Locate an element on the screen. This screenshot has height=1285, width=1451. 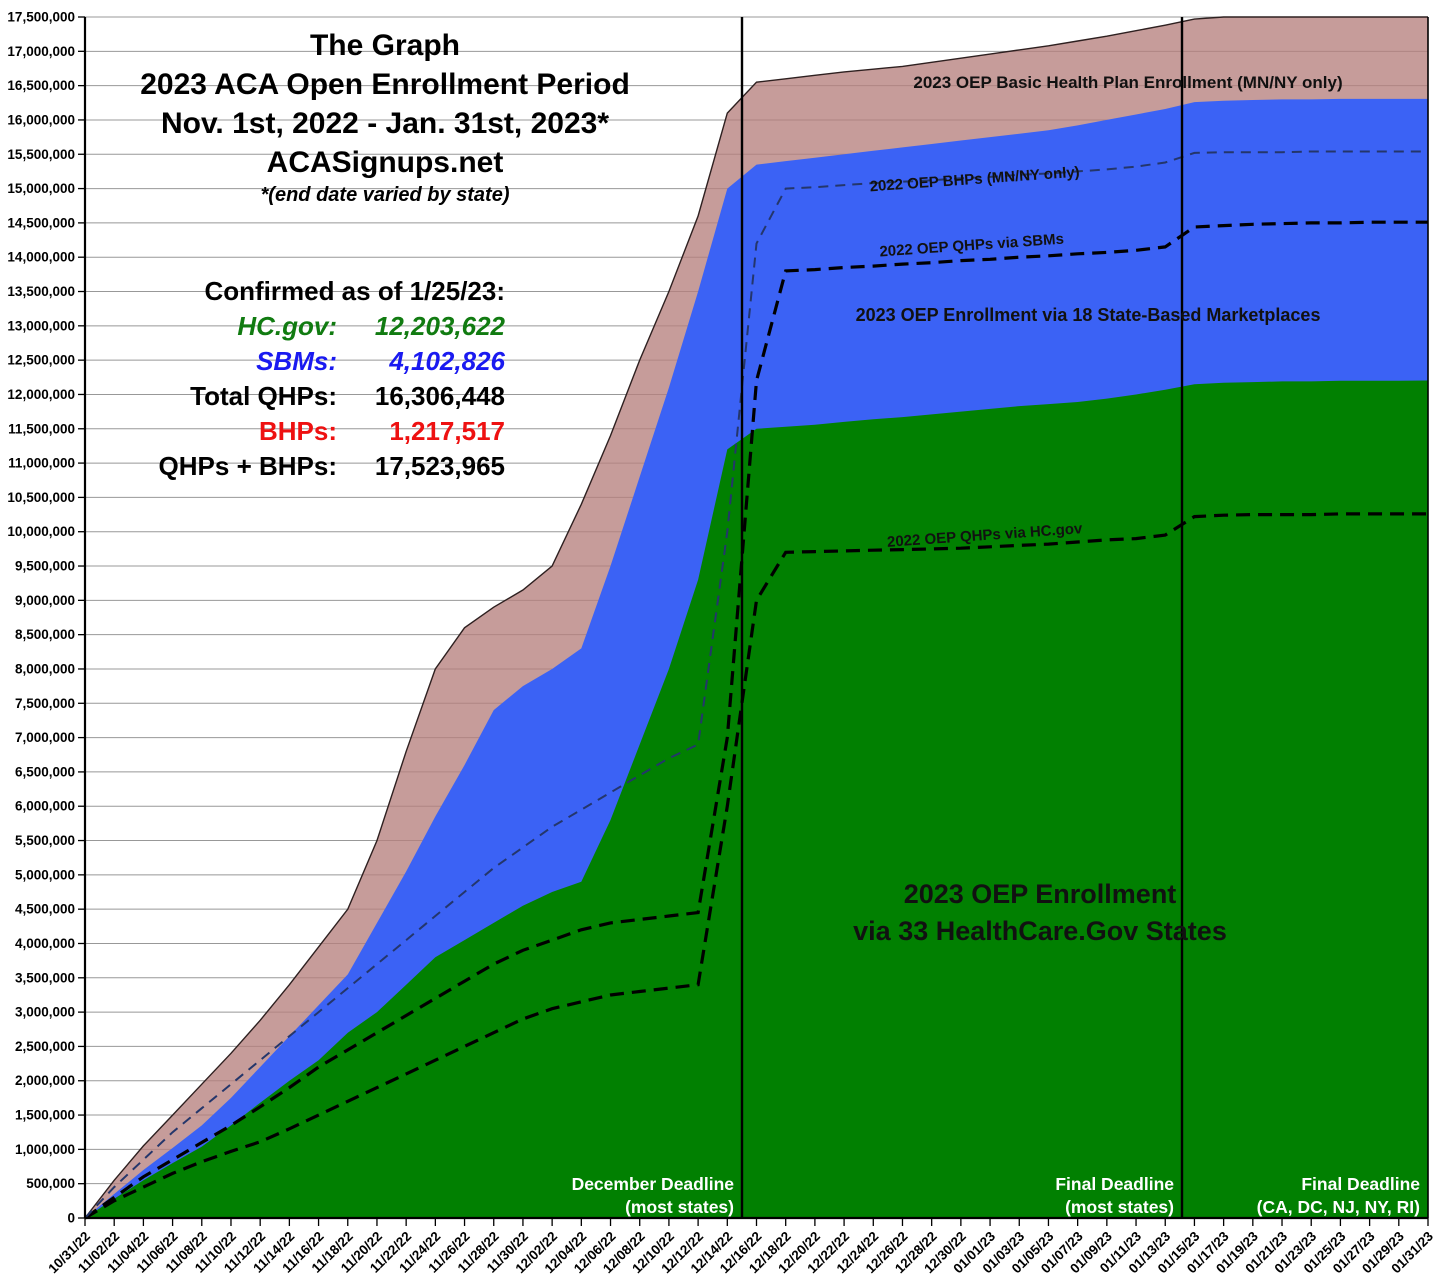
deadline-label-final-late-states: (CA, DC, NJ, NY, RI) is located at coordinates (1338, 1207).